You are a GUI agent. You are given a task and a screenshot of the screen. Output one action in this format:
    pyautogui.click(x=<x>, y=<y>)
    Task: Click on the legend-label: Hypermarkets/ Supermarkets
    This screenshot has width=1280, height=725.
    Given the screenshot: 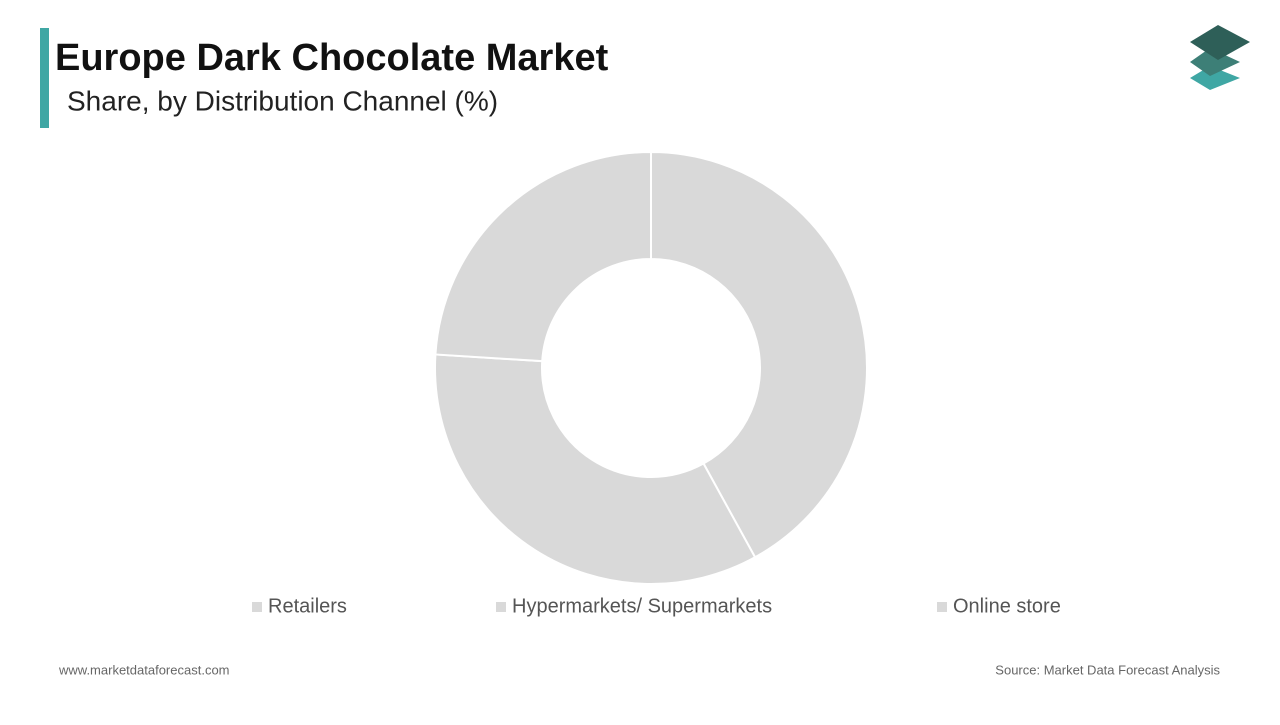 What is the action you would take?
    pyautogui.click(x=642, y=606)
    